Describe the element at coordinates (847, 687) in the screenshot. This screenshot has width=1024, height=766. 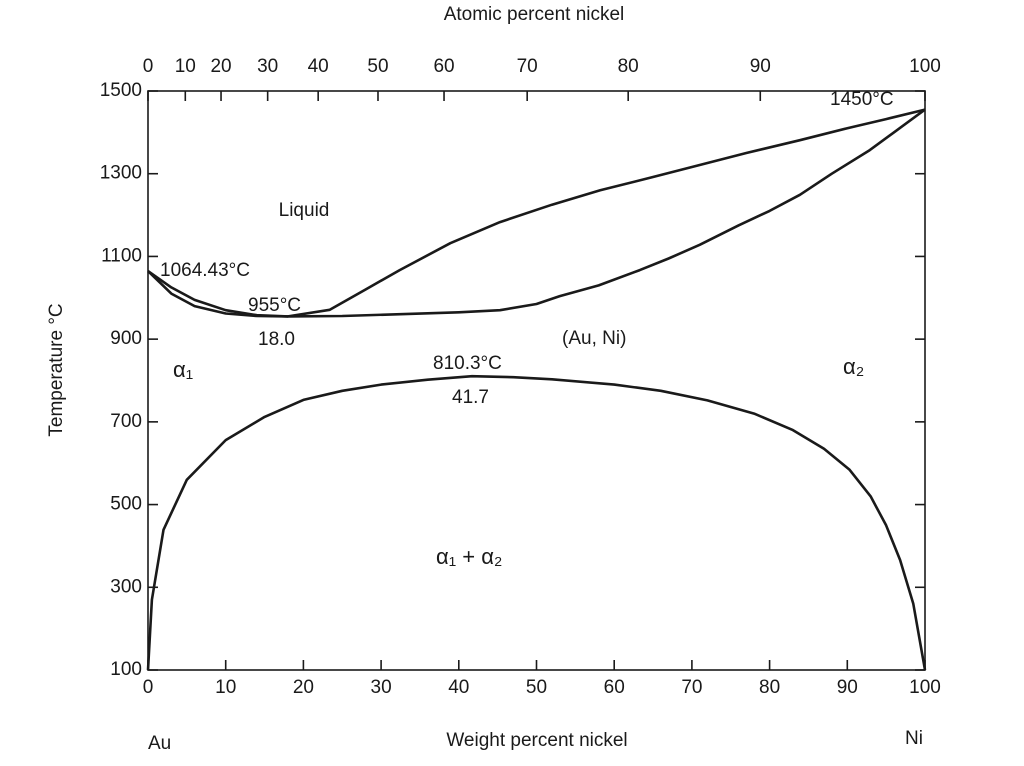
I see `x-tick-label: 90` at that location.